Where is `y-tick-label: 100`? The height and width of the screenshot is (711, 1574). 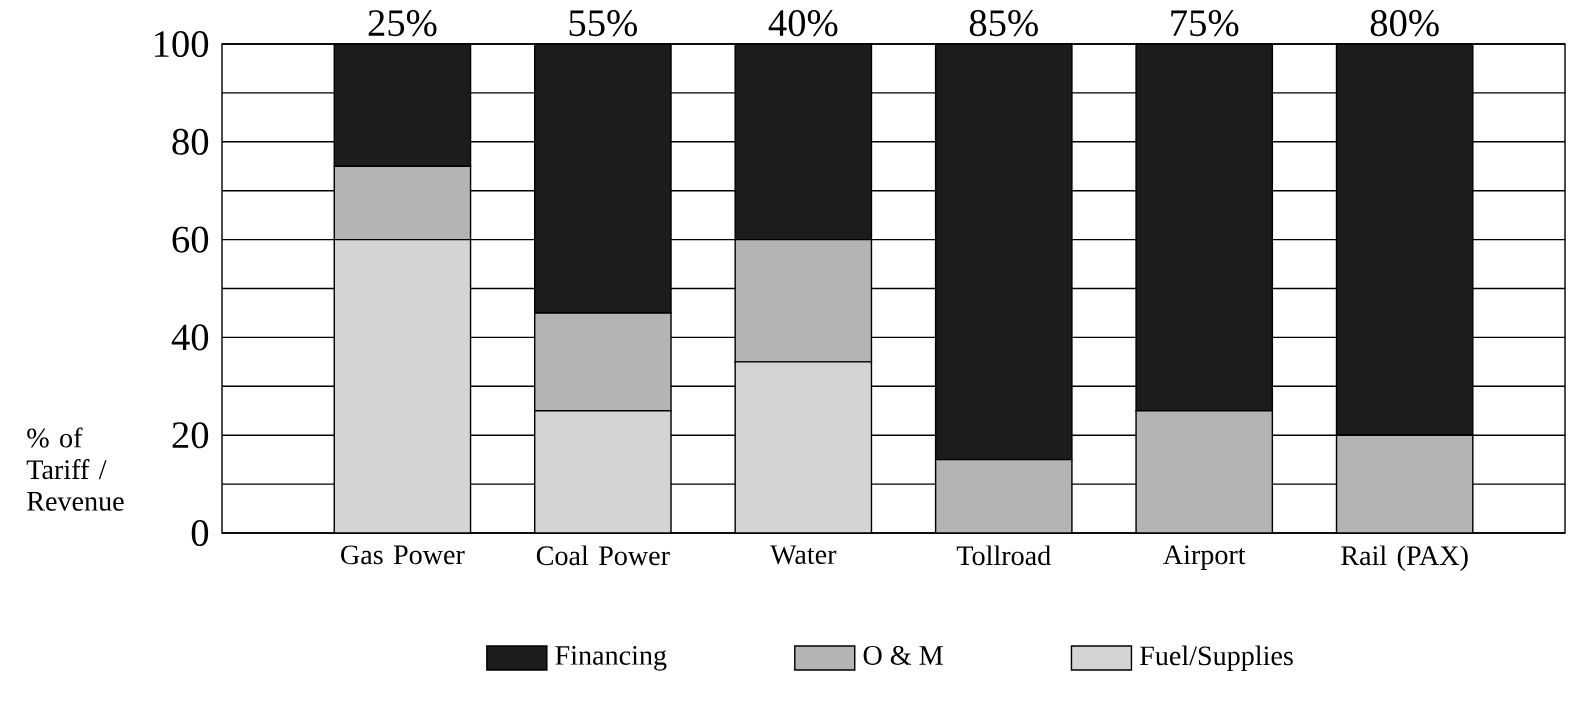
y-tick-label: 100 is located at coordinates (182, 44).